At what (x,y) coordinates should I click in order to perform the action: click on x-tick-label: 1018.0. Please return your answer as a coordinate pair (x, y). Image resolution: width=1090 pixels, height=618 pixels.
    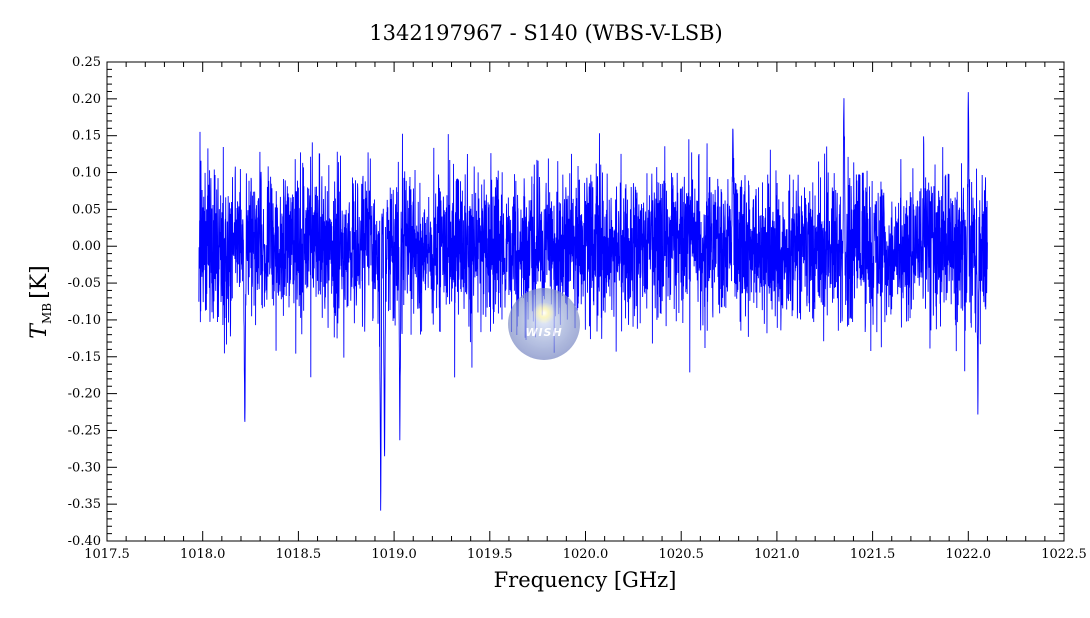
    Looking at the image, I should click on (203, 554).